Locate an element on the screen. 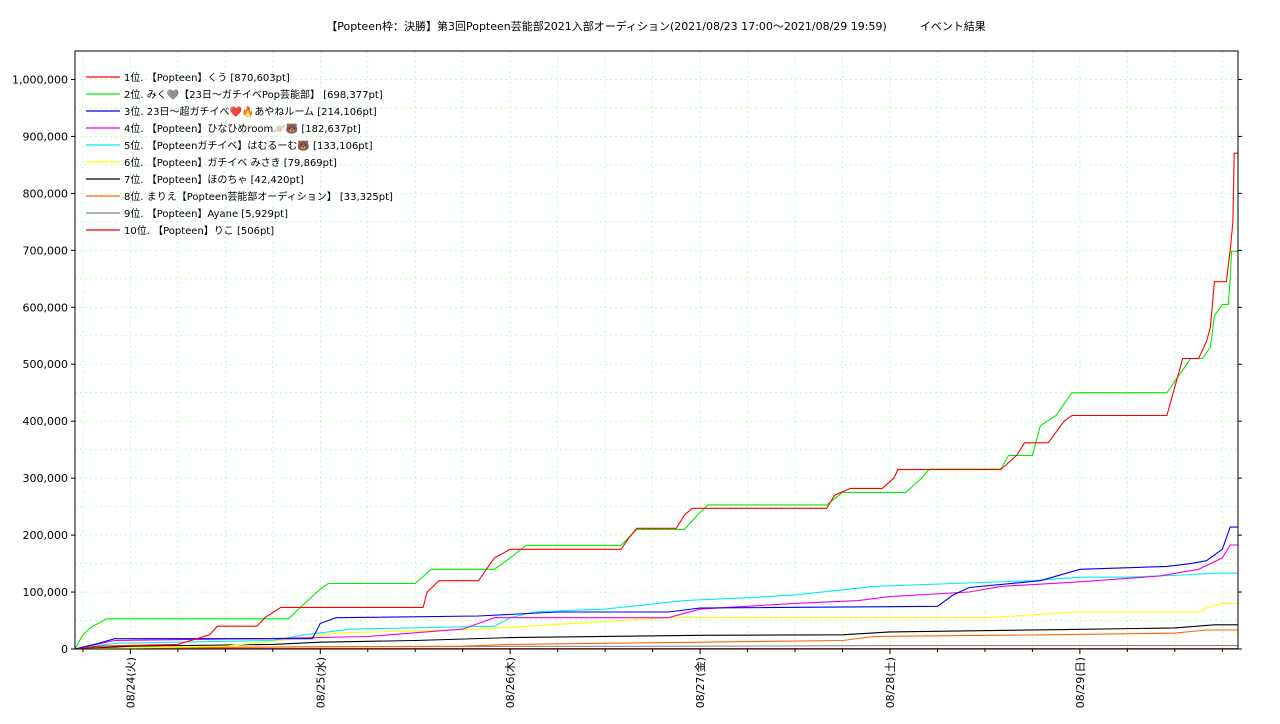 Image resolution: width=1280 pixels, height=724 pixels. legend-entry: 10位. 【Popteen】りこ [506pt] is located at coordinates (199, 230).